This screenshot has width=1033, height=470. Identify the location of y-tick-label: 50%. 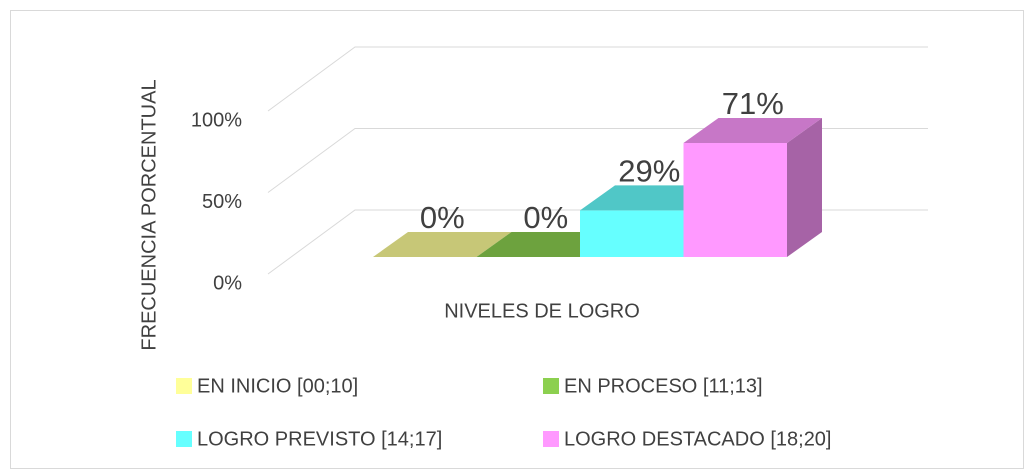
(222, 202).